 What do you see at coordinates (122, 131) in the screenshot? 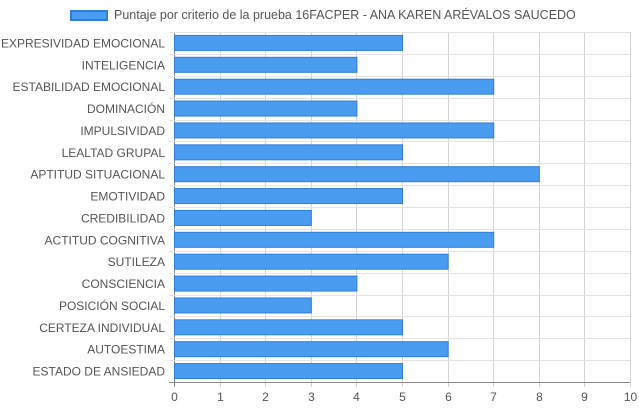
I see `category-label: IMPULSIVIDAD` at bounding box center [122, 131].